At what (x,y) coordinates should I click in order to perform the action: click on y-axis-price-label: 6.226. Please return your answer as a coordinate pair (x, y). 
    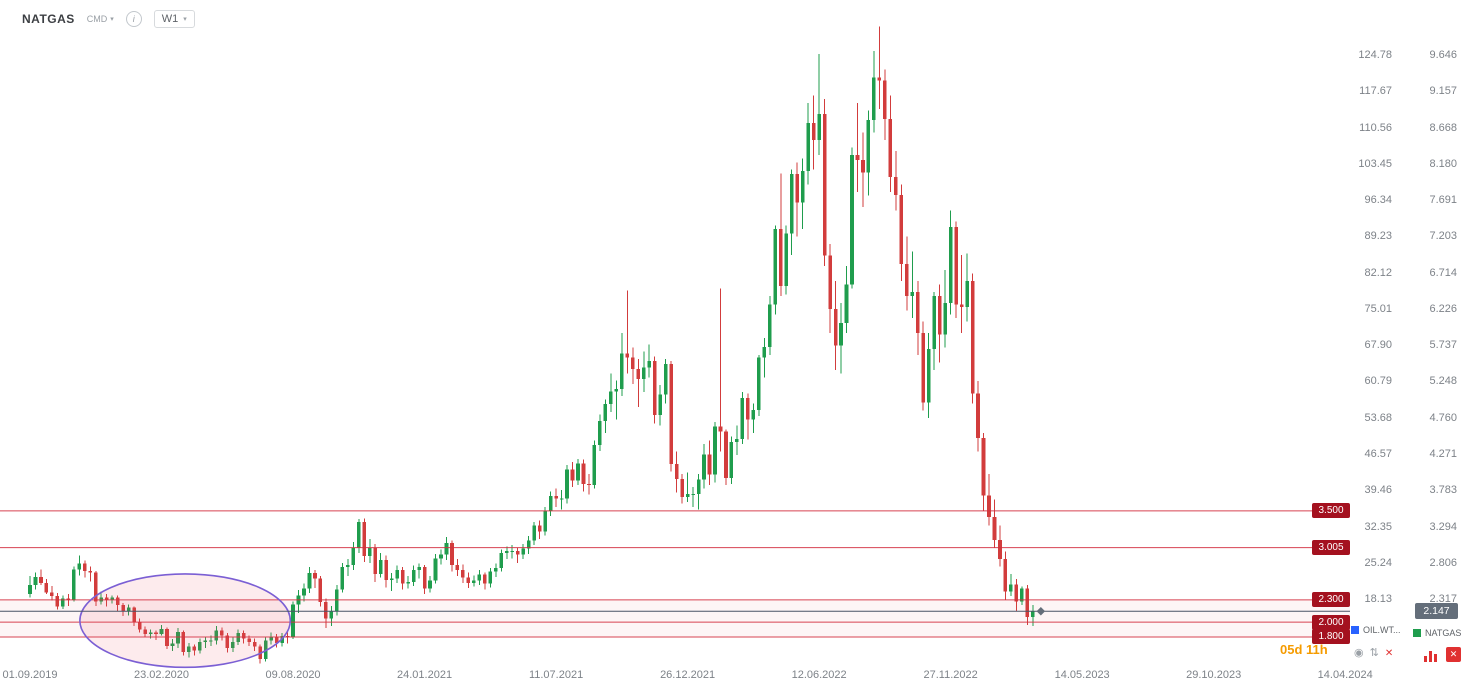
    Looking at the image, I should click on (1443, 308).